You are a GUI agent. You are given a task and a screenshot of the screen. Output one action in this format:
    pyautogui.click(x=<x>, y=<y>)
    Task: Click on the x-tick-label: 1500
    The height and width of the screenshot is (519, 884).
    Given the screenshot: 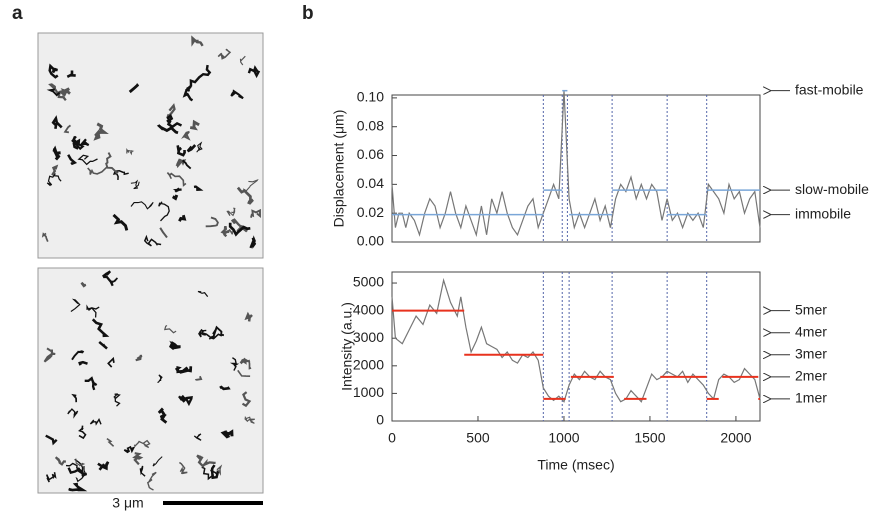 What is the action you would take?
    pyautogui.click(x=649, y=438)
    